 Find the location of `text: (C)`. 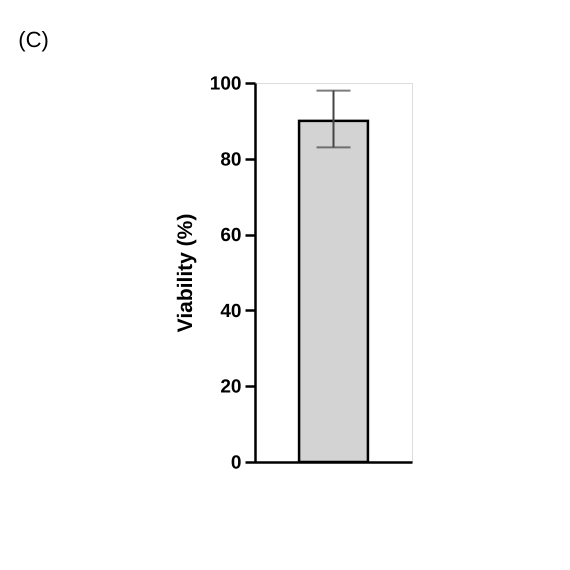

text: (C) is located at coordinates (33, 39).